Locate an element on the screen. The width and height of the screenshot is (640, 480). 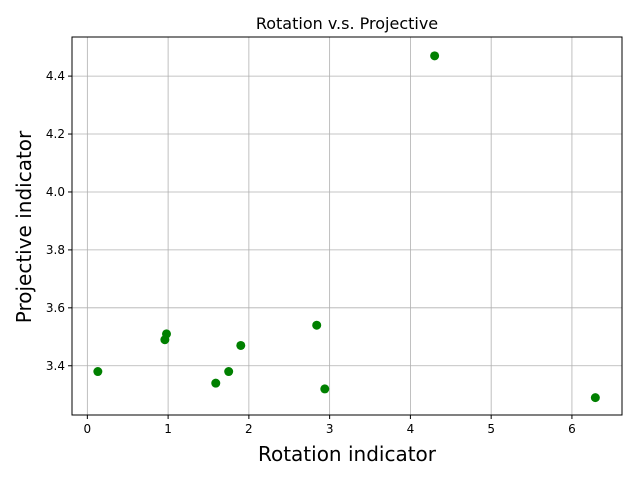
y-tick-label: 3.4 is located at coordinates (55, 366).